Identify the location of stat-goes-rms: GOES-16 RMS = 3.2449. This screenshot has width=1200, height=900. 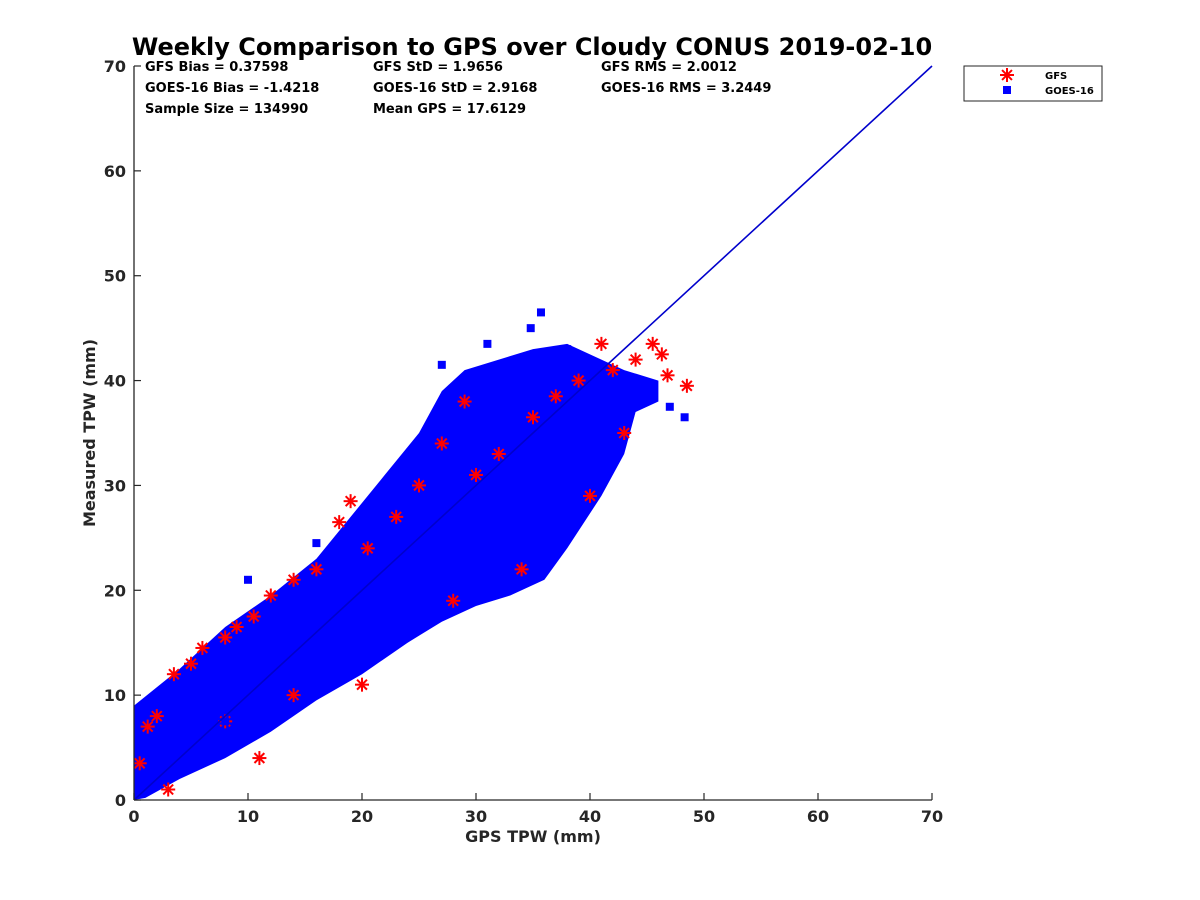
(686, 88).